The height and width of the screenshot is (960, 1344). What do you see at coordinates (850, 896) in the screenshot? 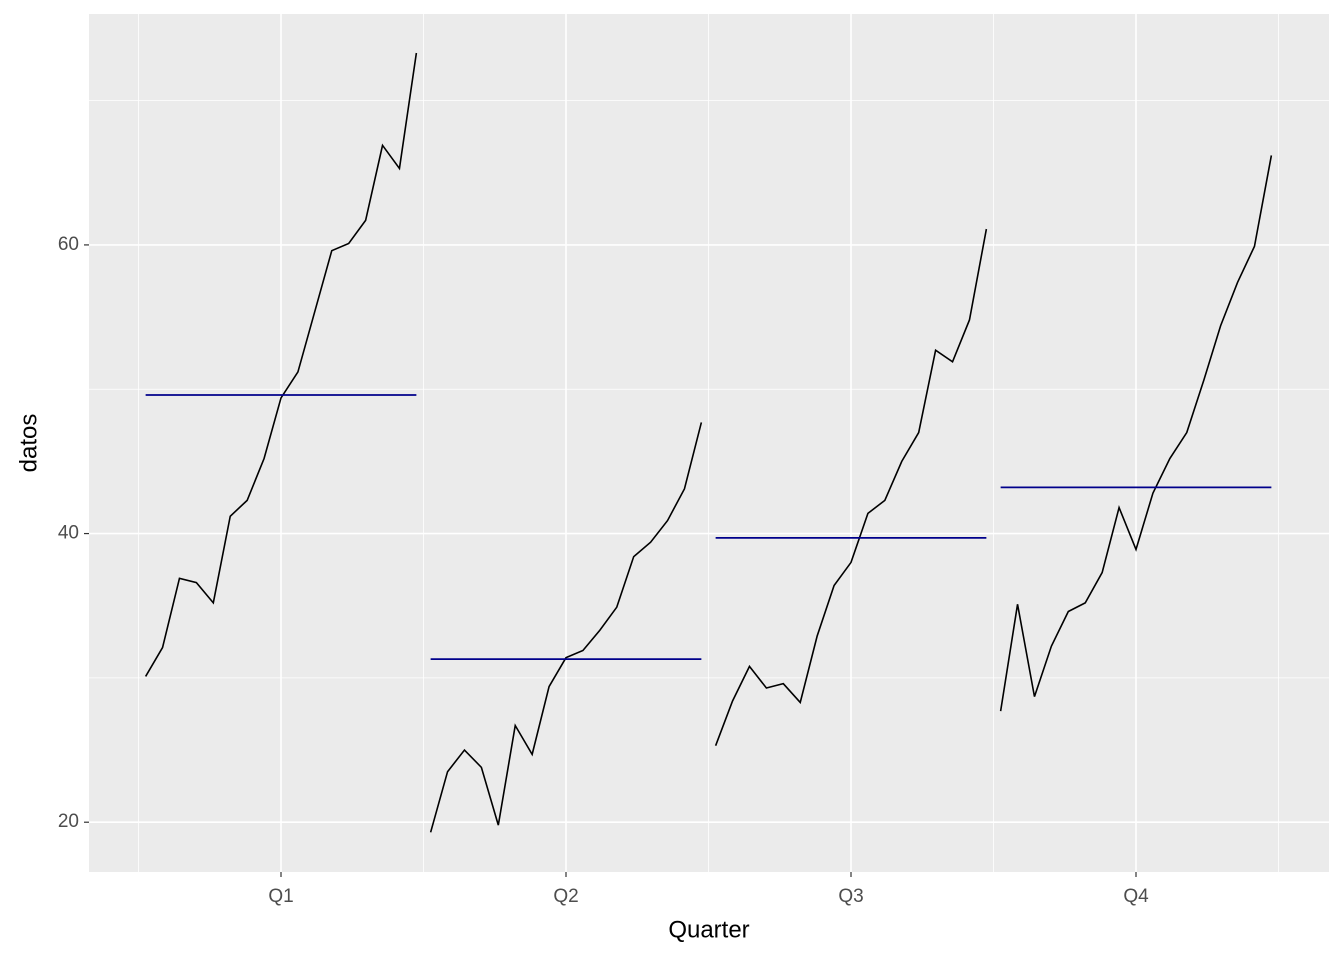
I see `x-tick-label: Q3` at bounding box center [850, 896].